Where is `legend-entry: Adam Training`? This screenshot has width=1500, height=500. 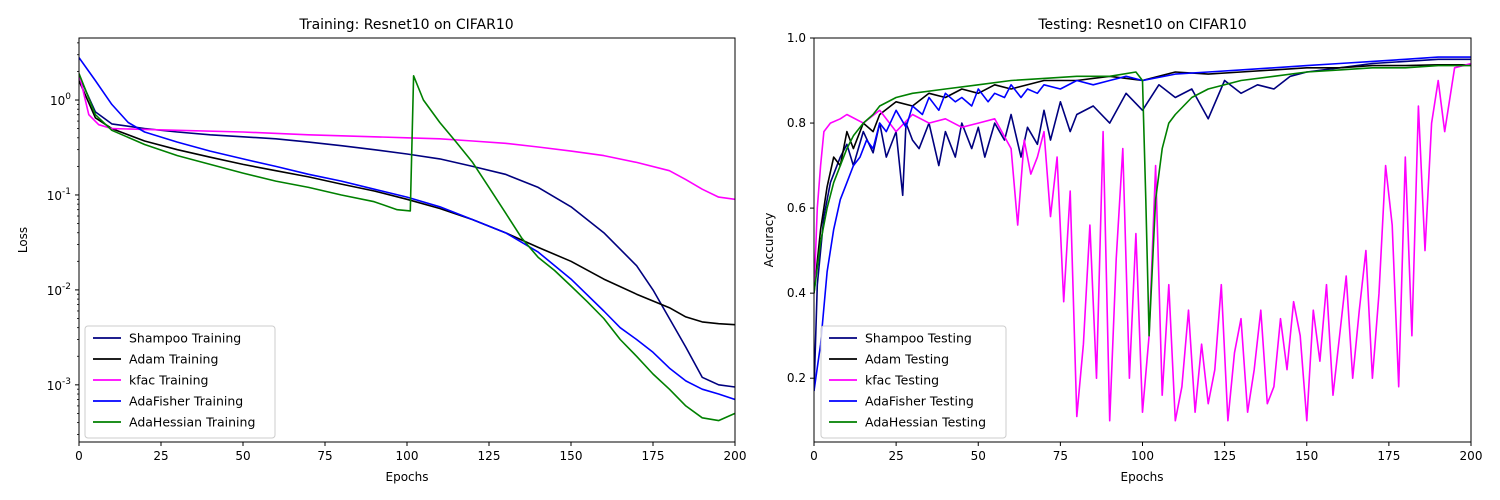
legend-entry: Adam Training is located at coordinates (173, 359).